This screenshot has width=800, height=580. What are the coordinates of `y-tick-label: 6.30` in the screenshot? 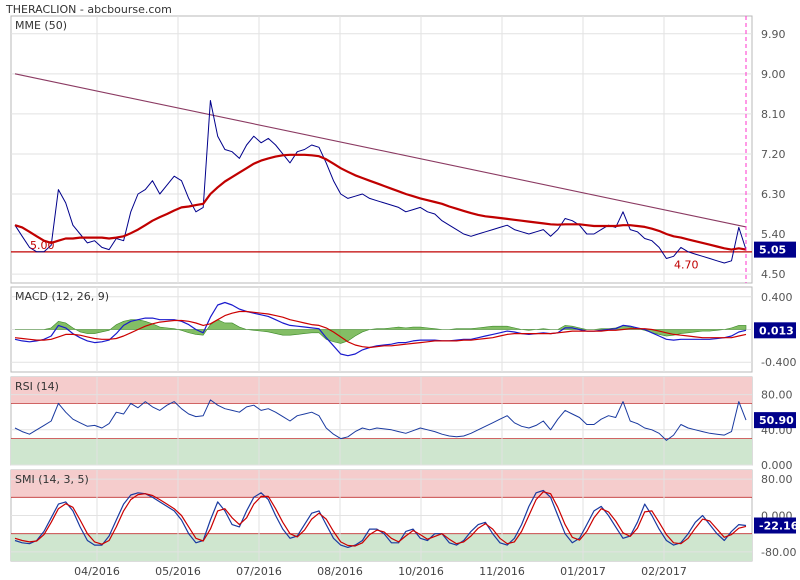 It's located at (773, 194).